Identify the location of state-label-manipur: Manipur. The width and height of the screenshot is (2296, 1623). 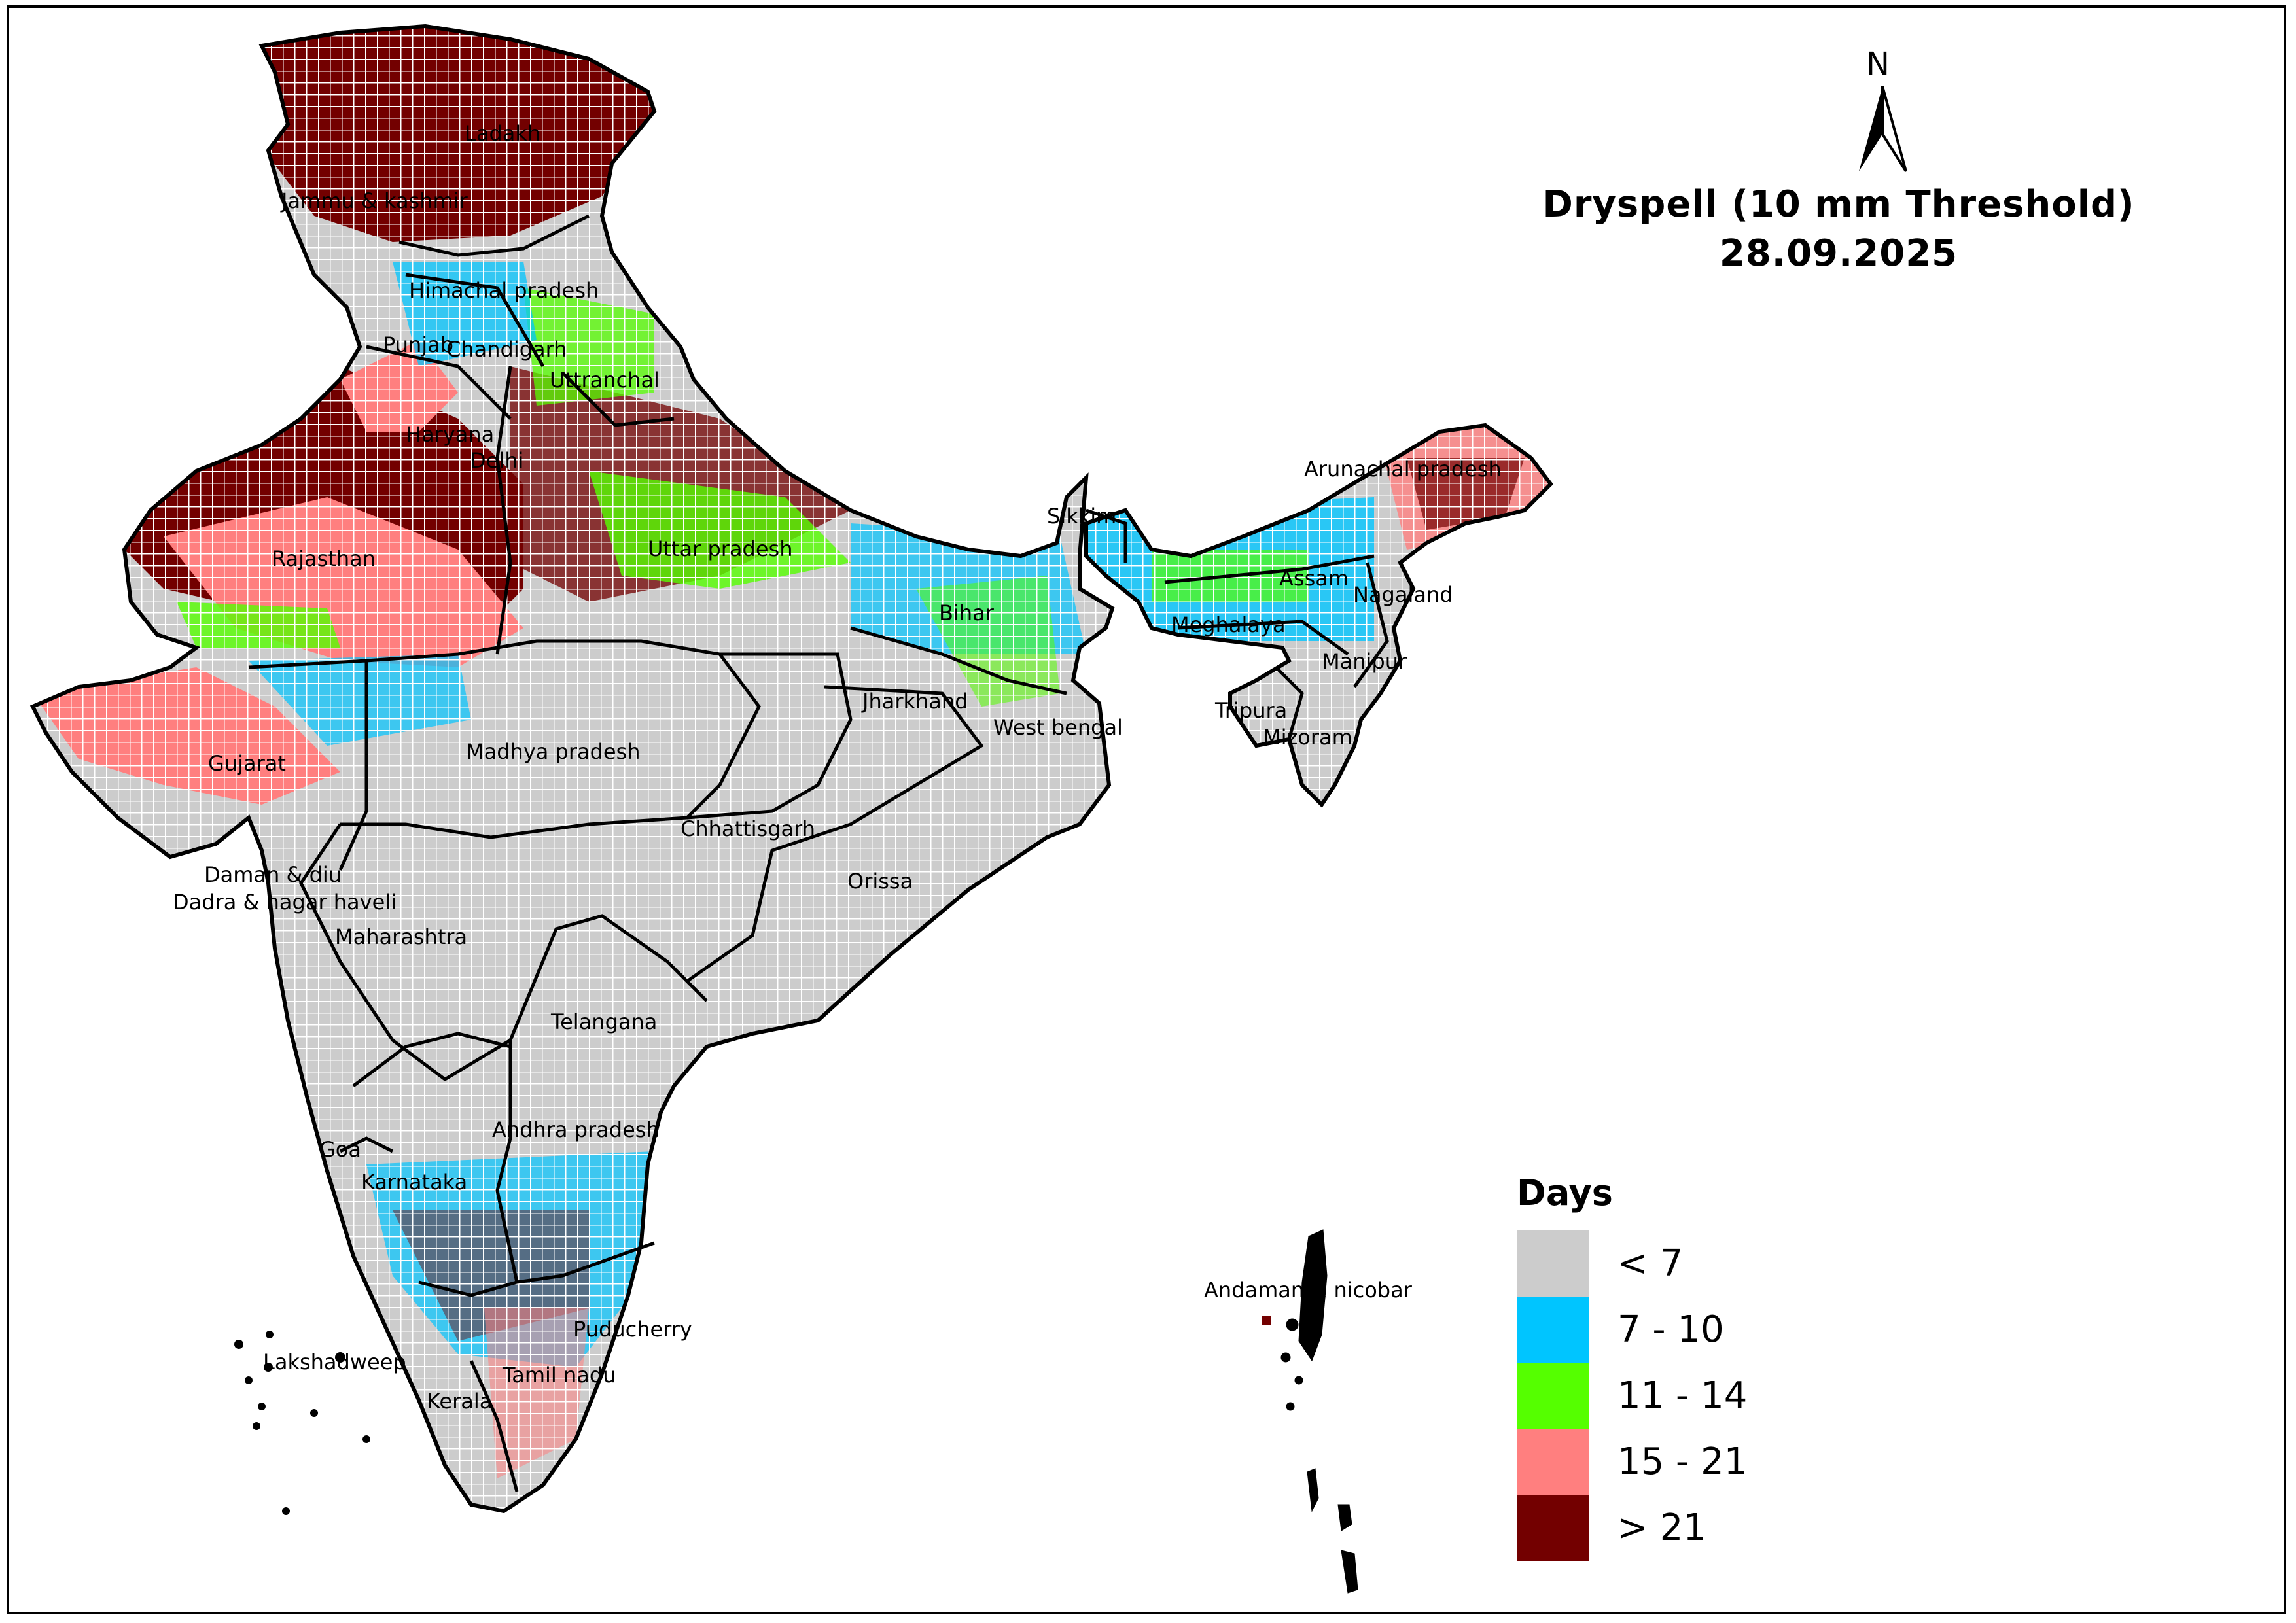
(1364, 661).